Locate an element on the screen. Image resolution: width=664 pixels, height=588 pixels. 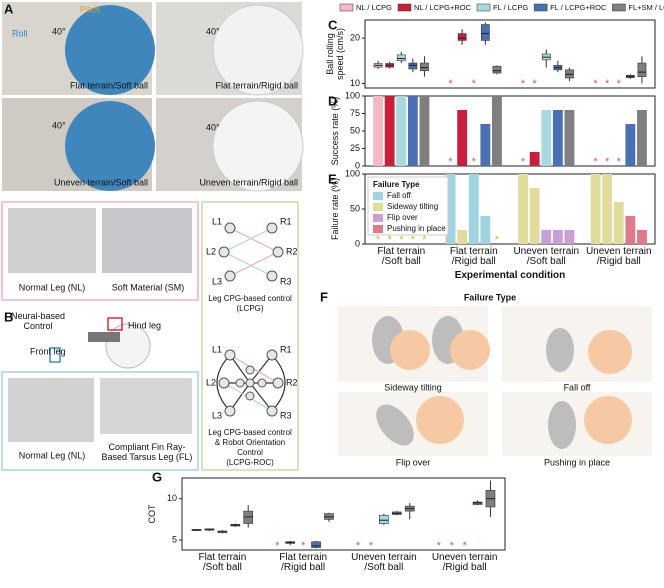
y-tick-label: 50 is located at coordinates (355, 130).